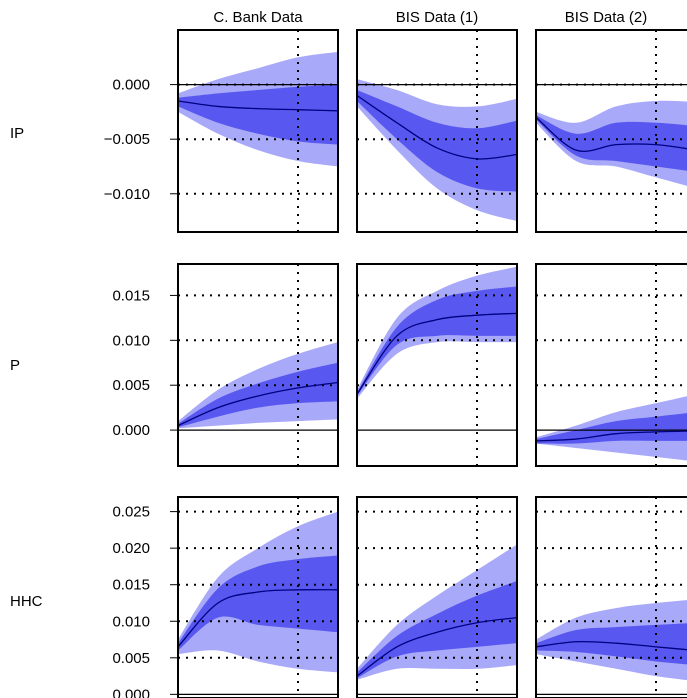 This screenshot has width=687, height=698. Describe the element at coordinates (131, 512) in the screenshot. I see `y-tick-label: 0.025` at that location.